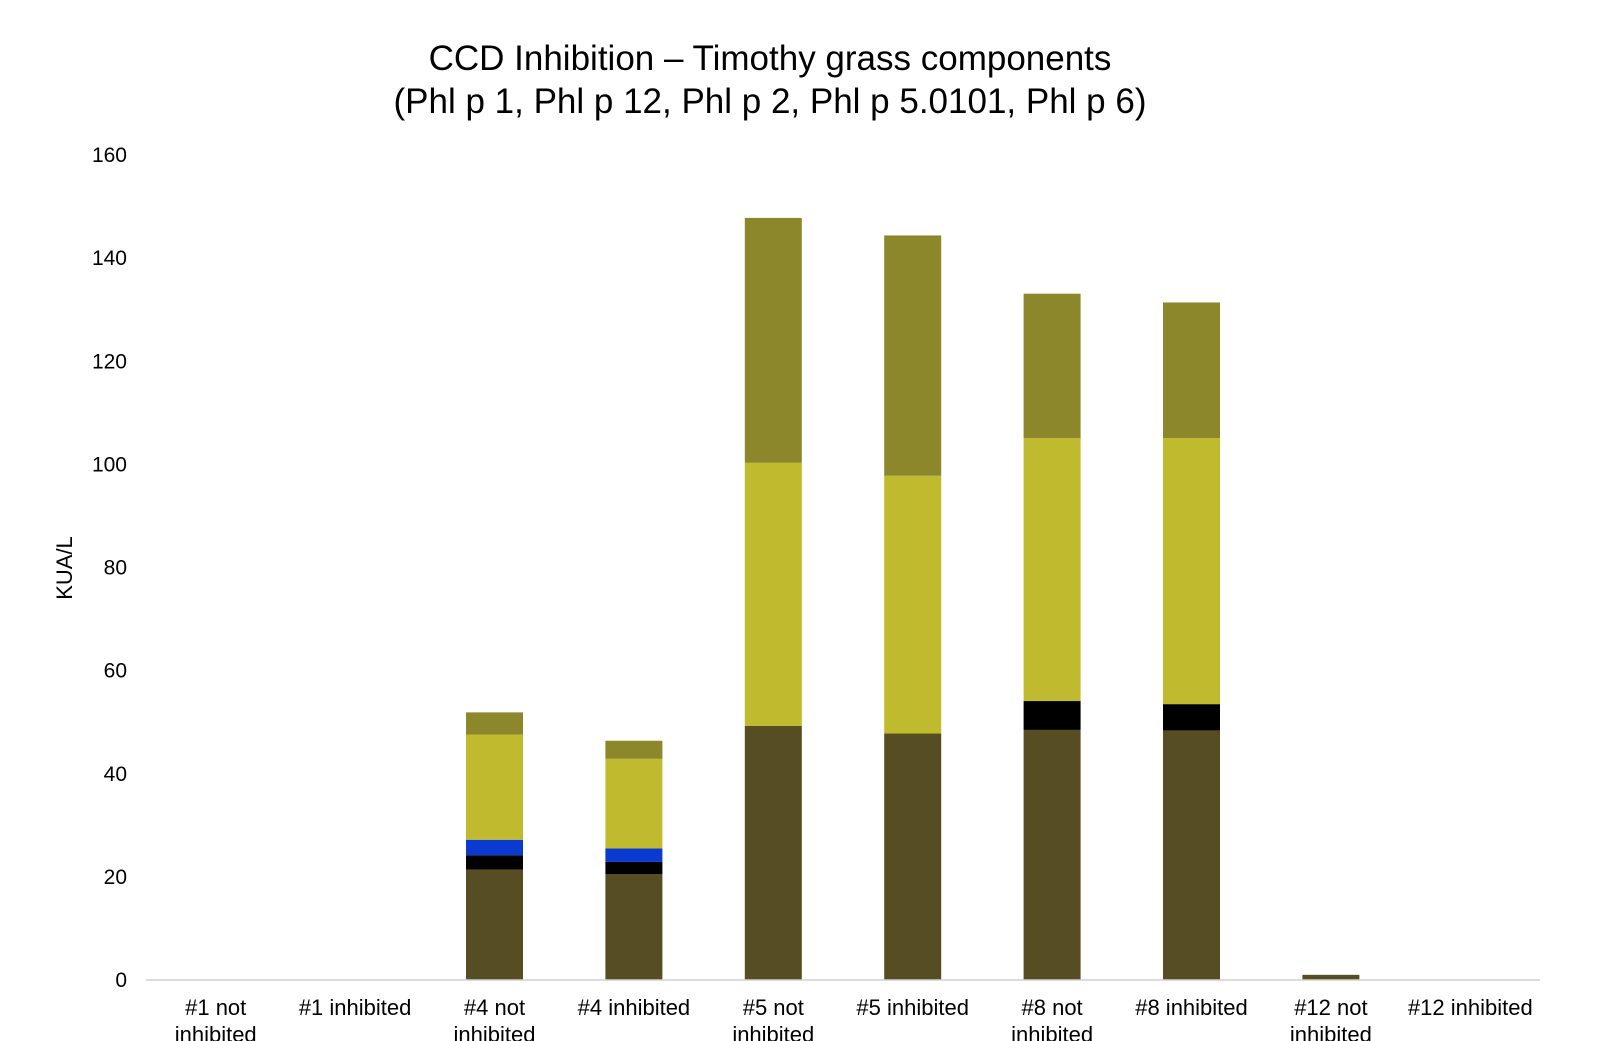 This screenshot has height=1041, width=1608. Describe the element at coordinates (215, 1007) in the screenshot. I see `x-tick-label-line: #1 not` at that location.